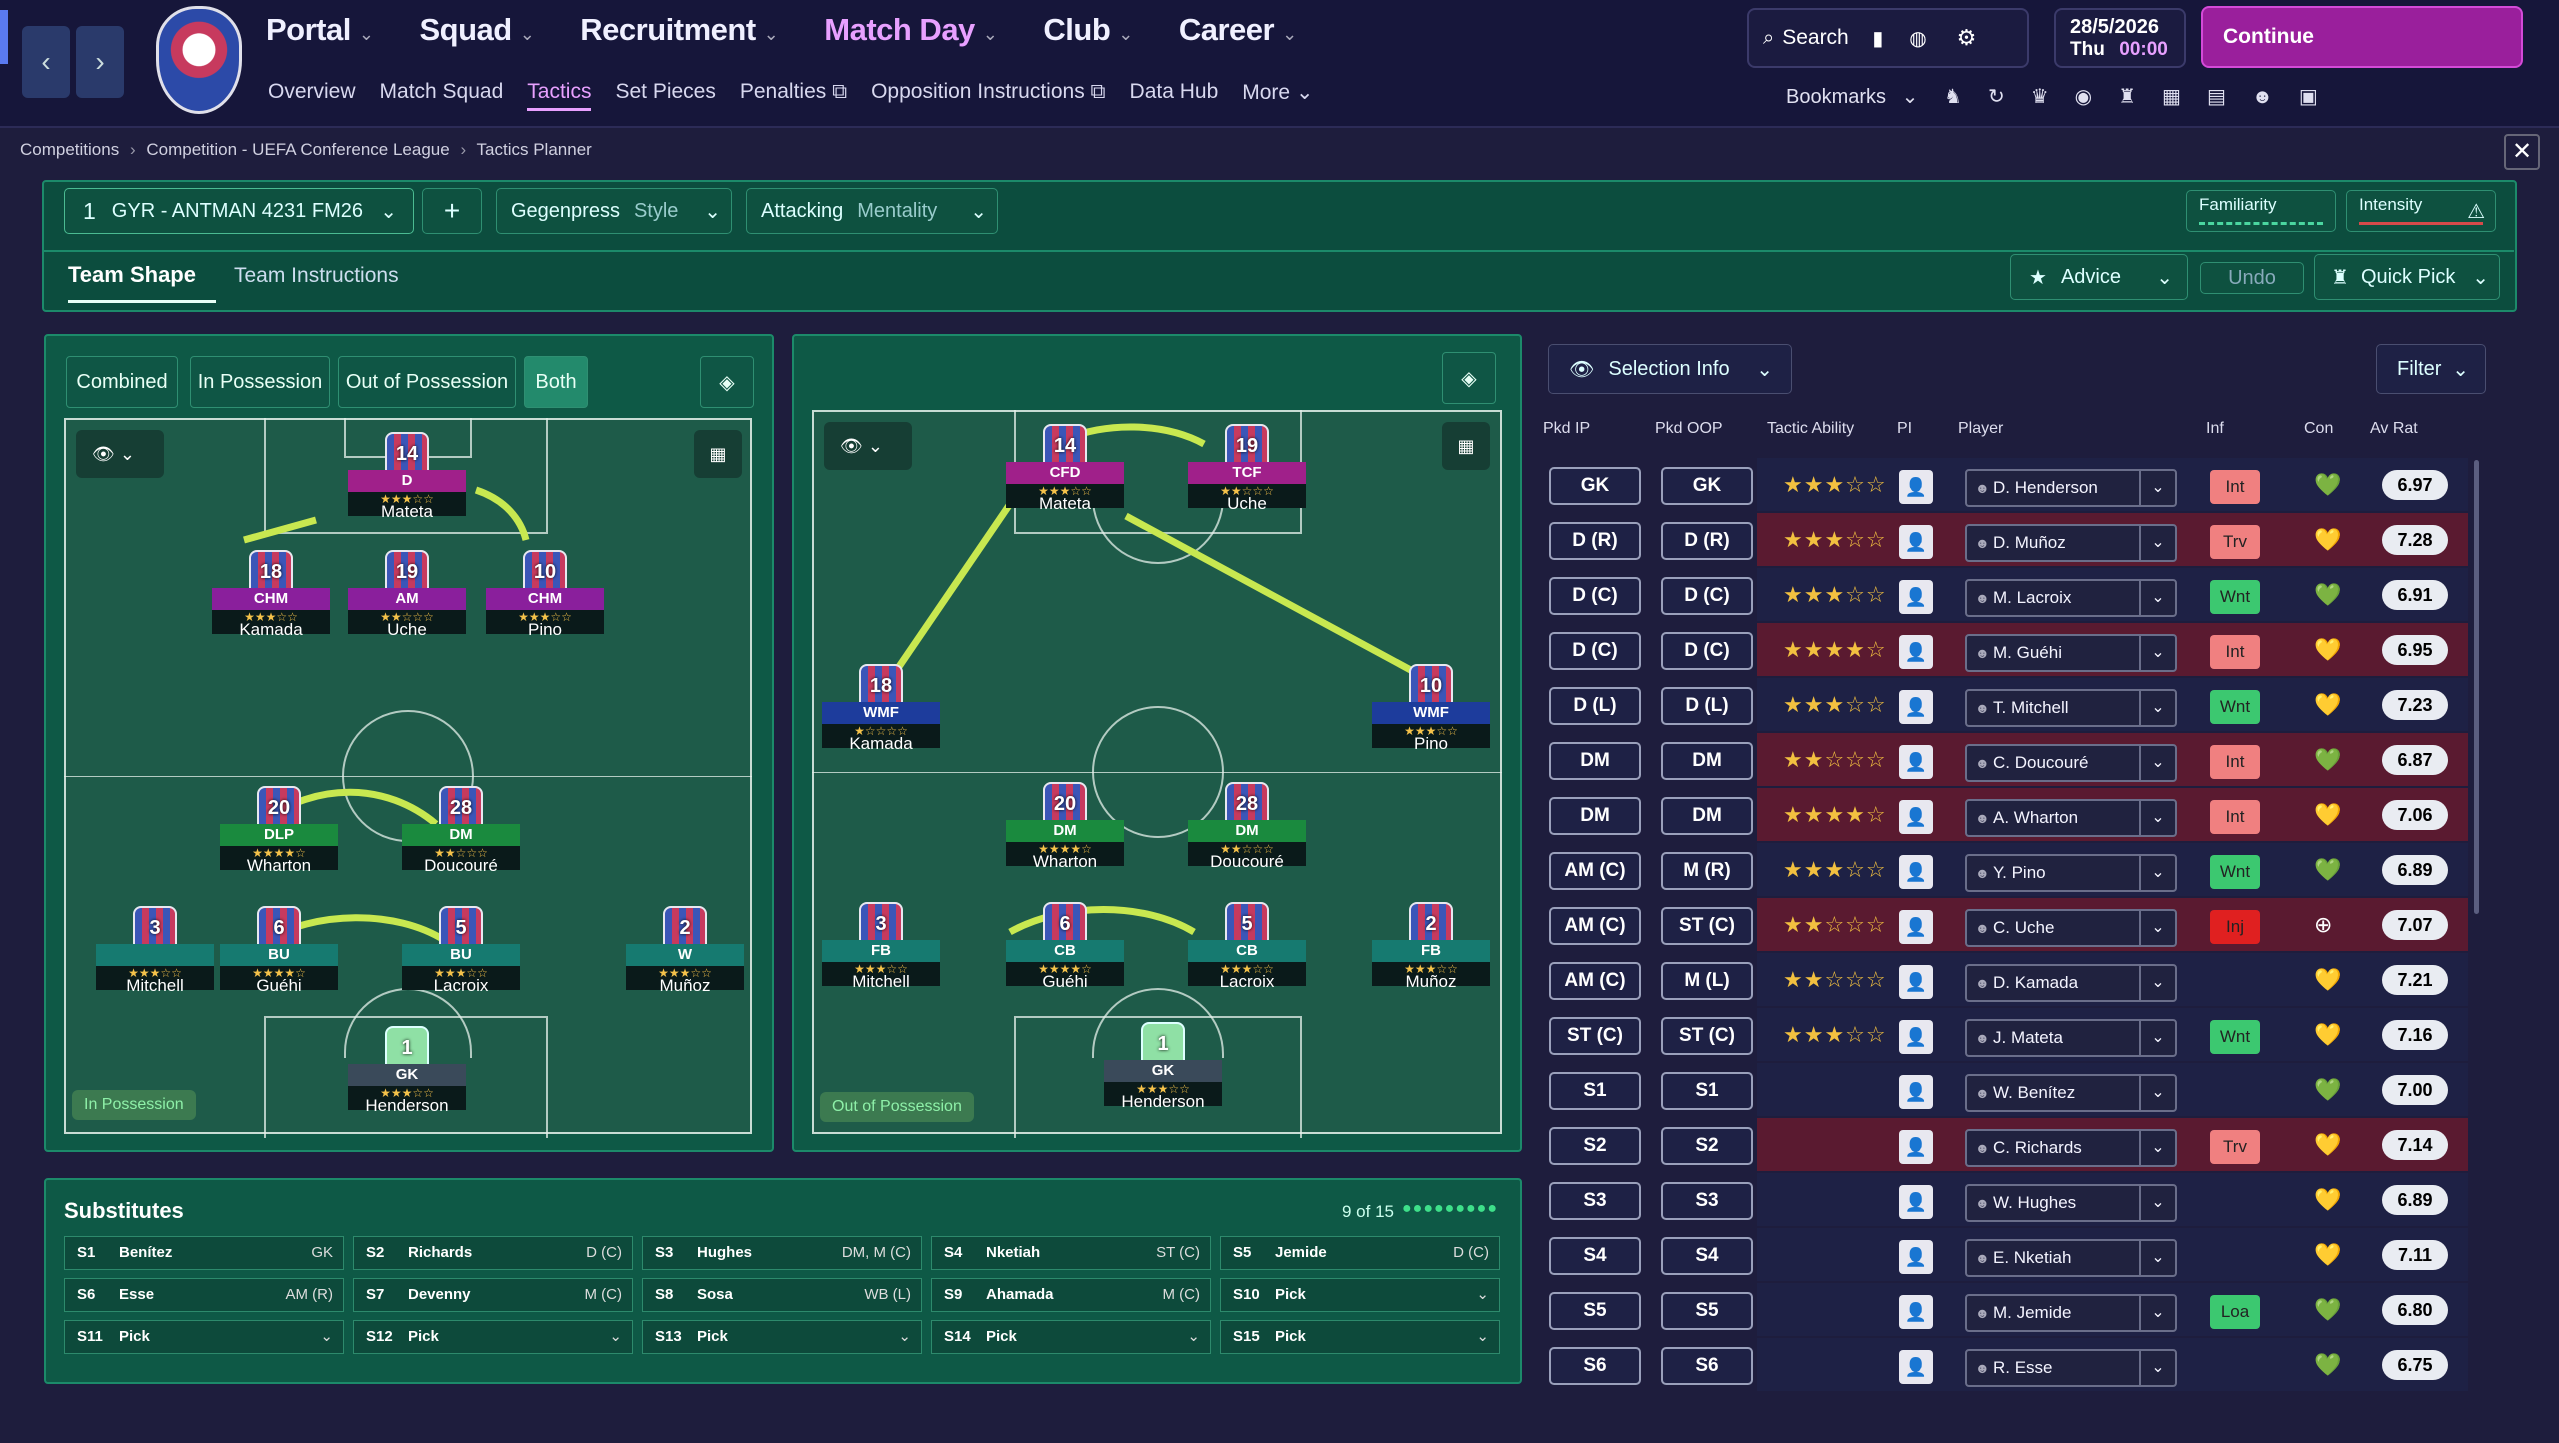 This screenshot has width=2559, height=1443. Describe the element at coordinates (2071, 1368) in the screenshot. I see `player-select: ☻ R. Esse ⌄` at that location.